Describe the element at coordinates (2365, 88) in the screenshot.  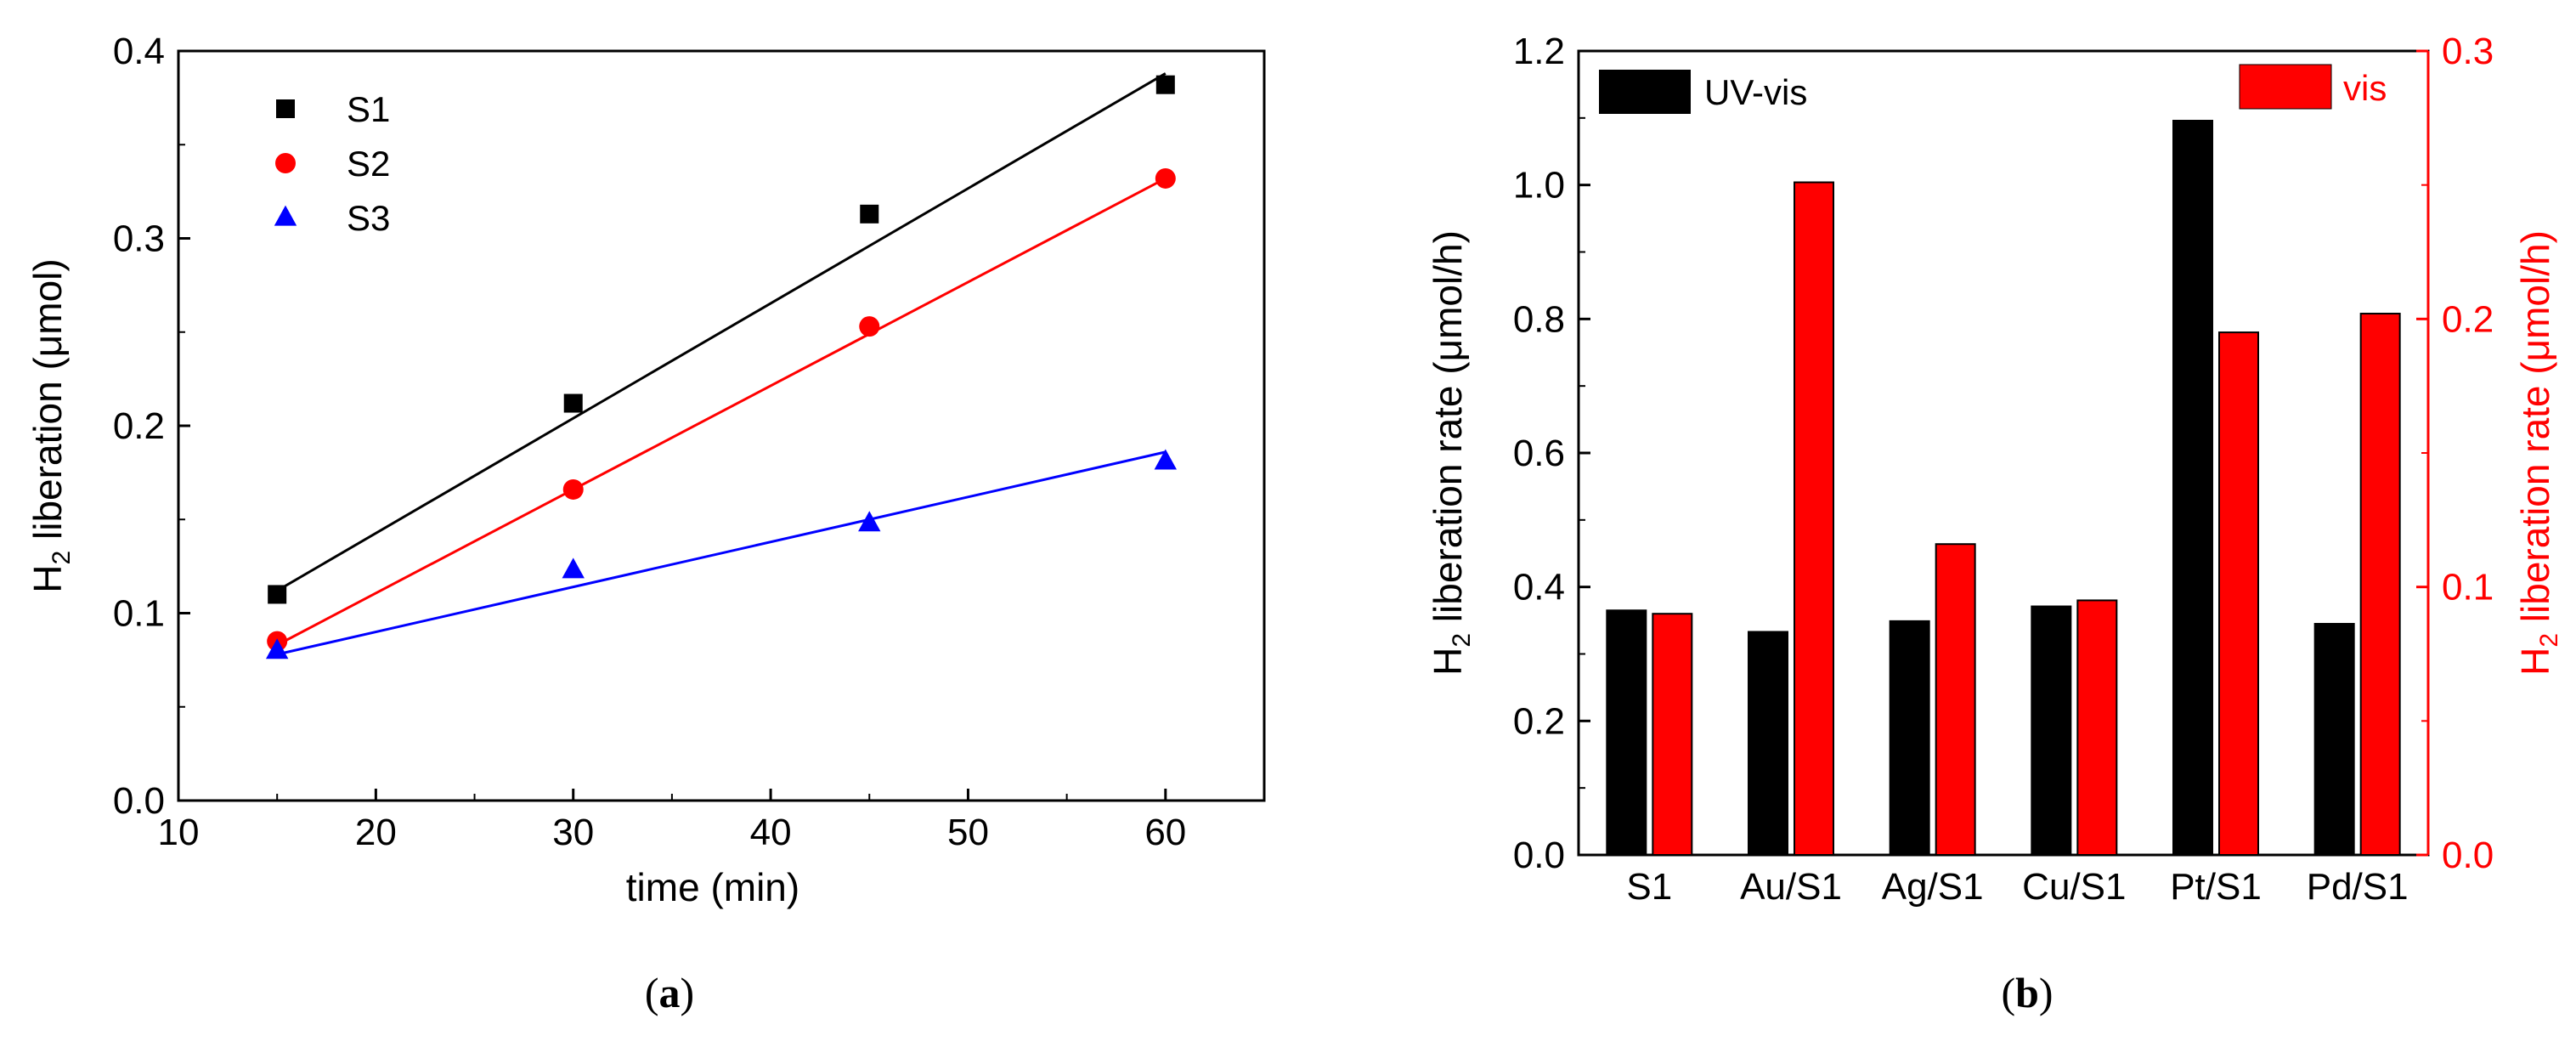
I see `legend-vis-label: vis` at that location.